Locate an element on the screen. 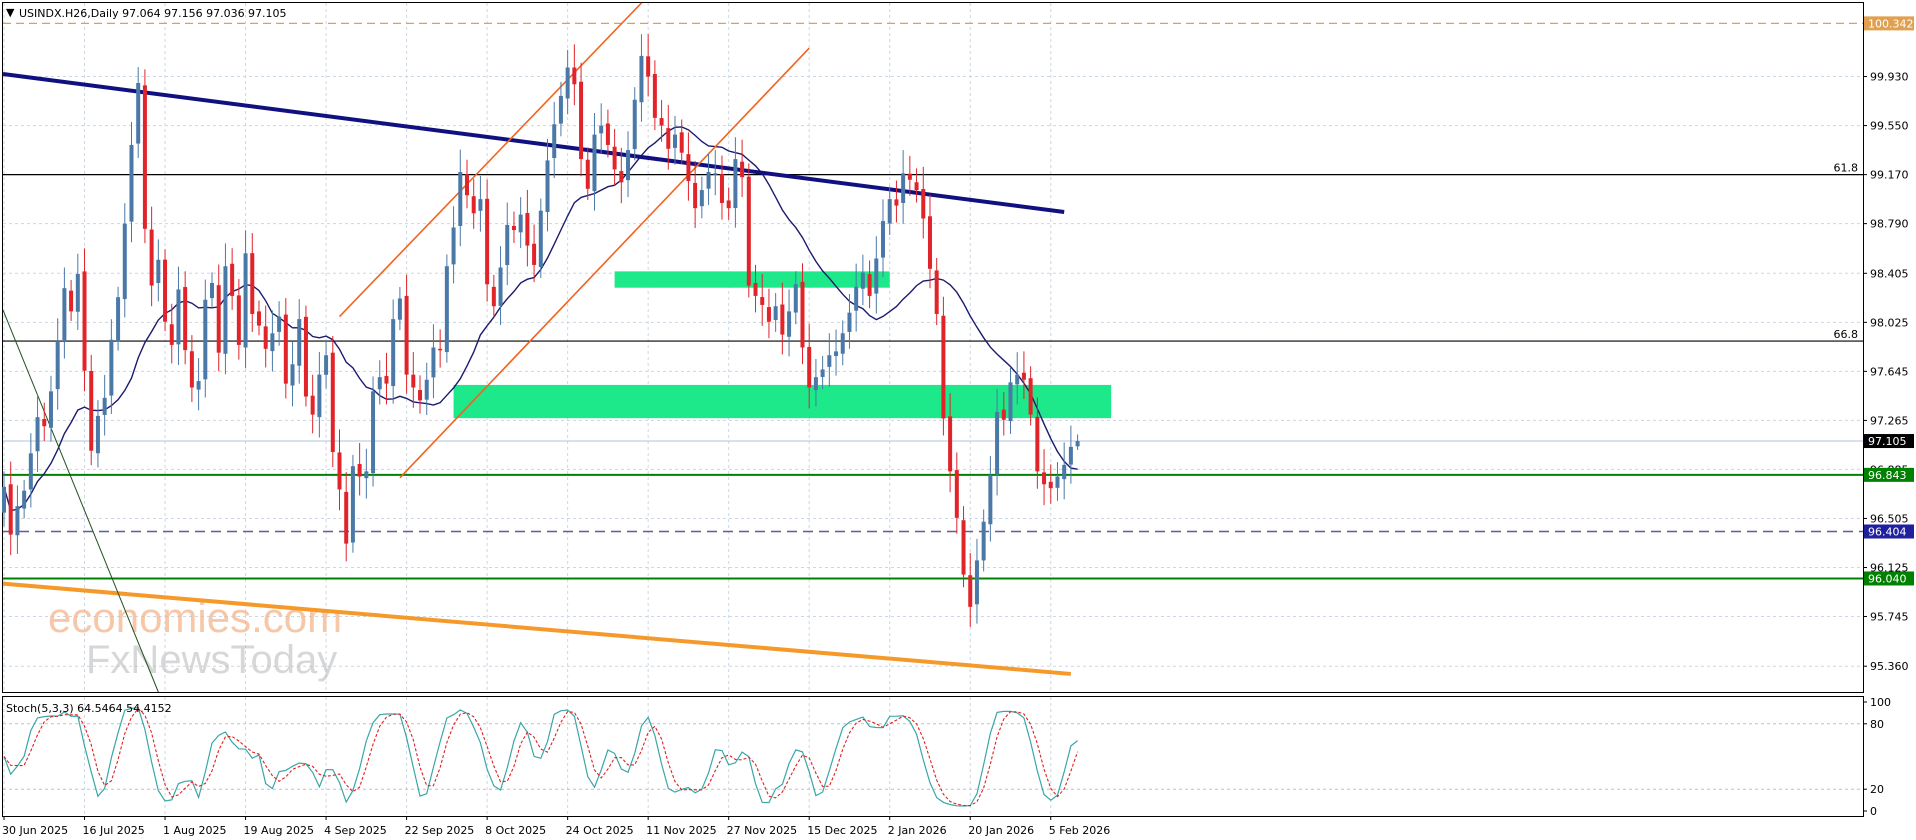  time-tick-label-10: 15 Dec 2025 is located at coordinates (842, 830).